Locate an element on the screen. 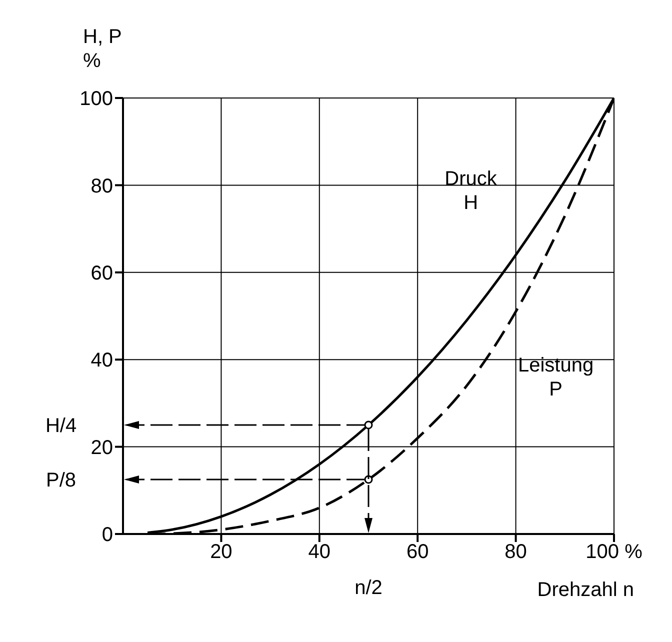  text: H/4 is located at coordinates (61, 426).